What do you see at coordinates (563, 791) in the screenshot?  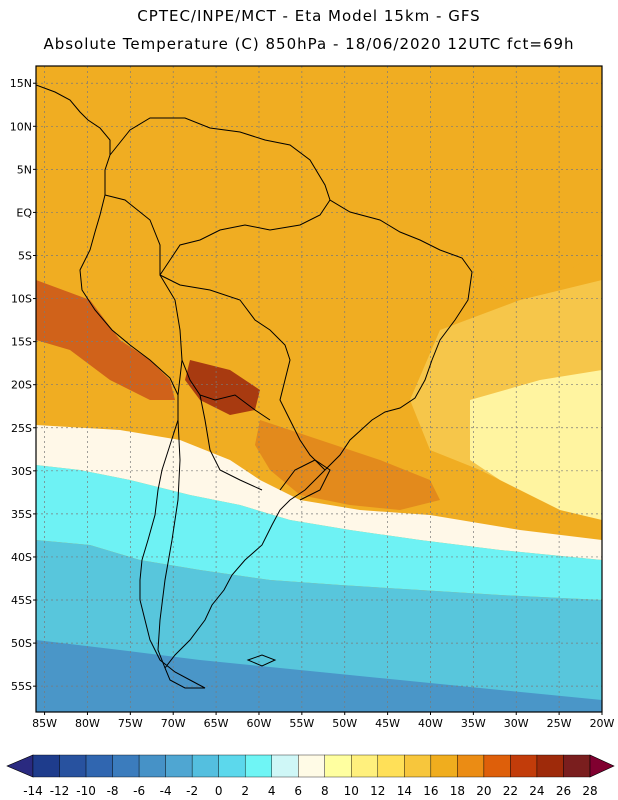 I see `colorbar-label: 26` at bounding box center [563, 791].